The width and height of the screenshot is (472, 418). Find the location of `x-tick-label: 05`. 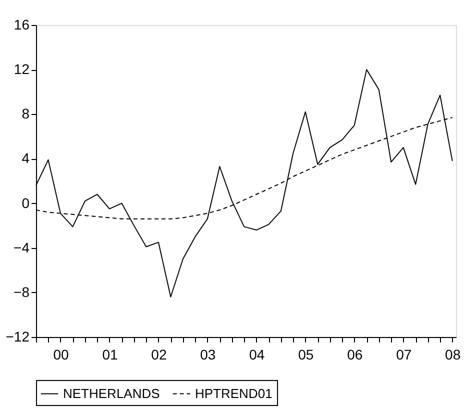

x-tick-label: 05 is located at coordinates (306, 354).